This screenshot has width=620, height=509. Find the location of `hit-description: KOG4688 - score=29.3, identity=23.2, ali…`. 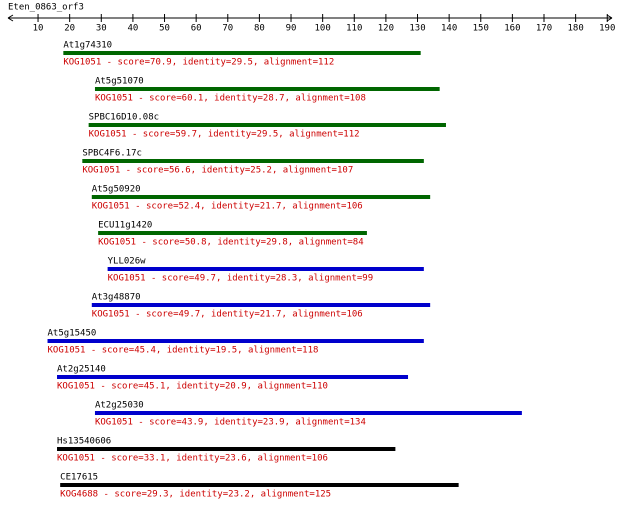

hit-description: KOG4688 - score=29.3, identity=23.2, ali… is located at coordinates (195, 495).